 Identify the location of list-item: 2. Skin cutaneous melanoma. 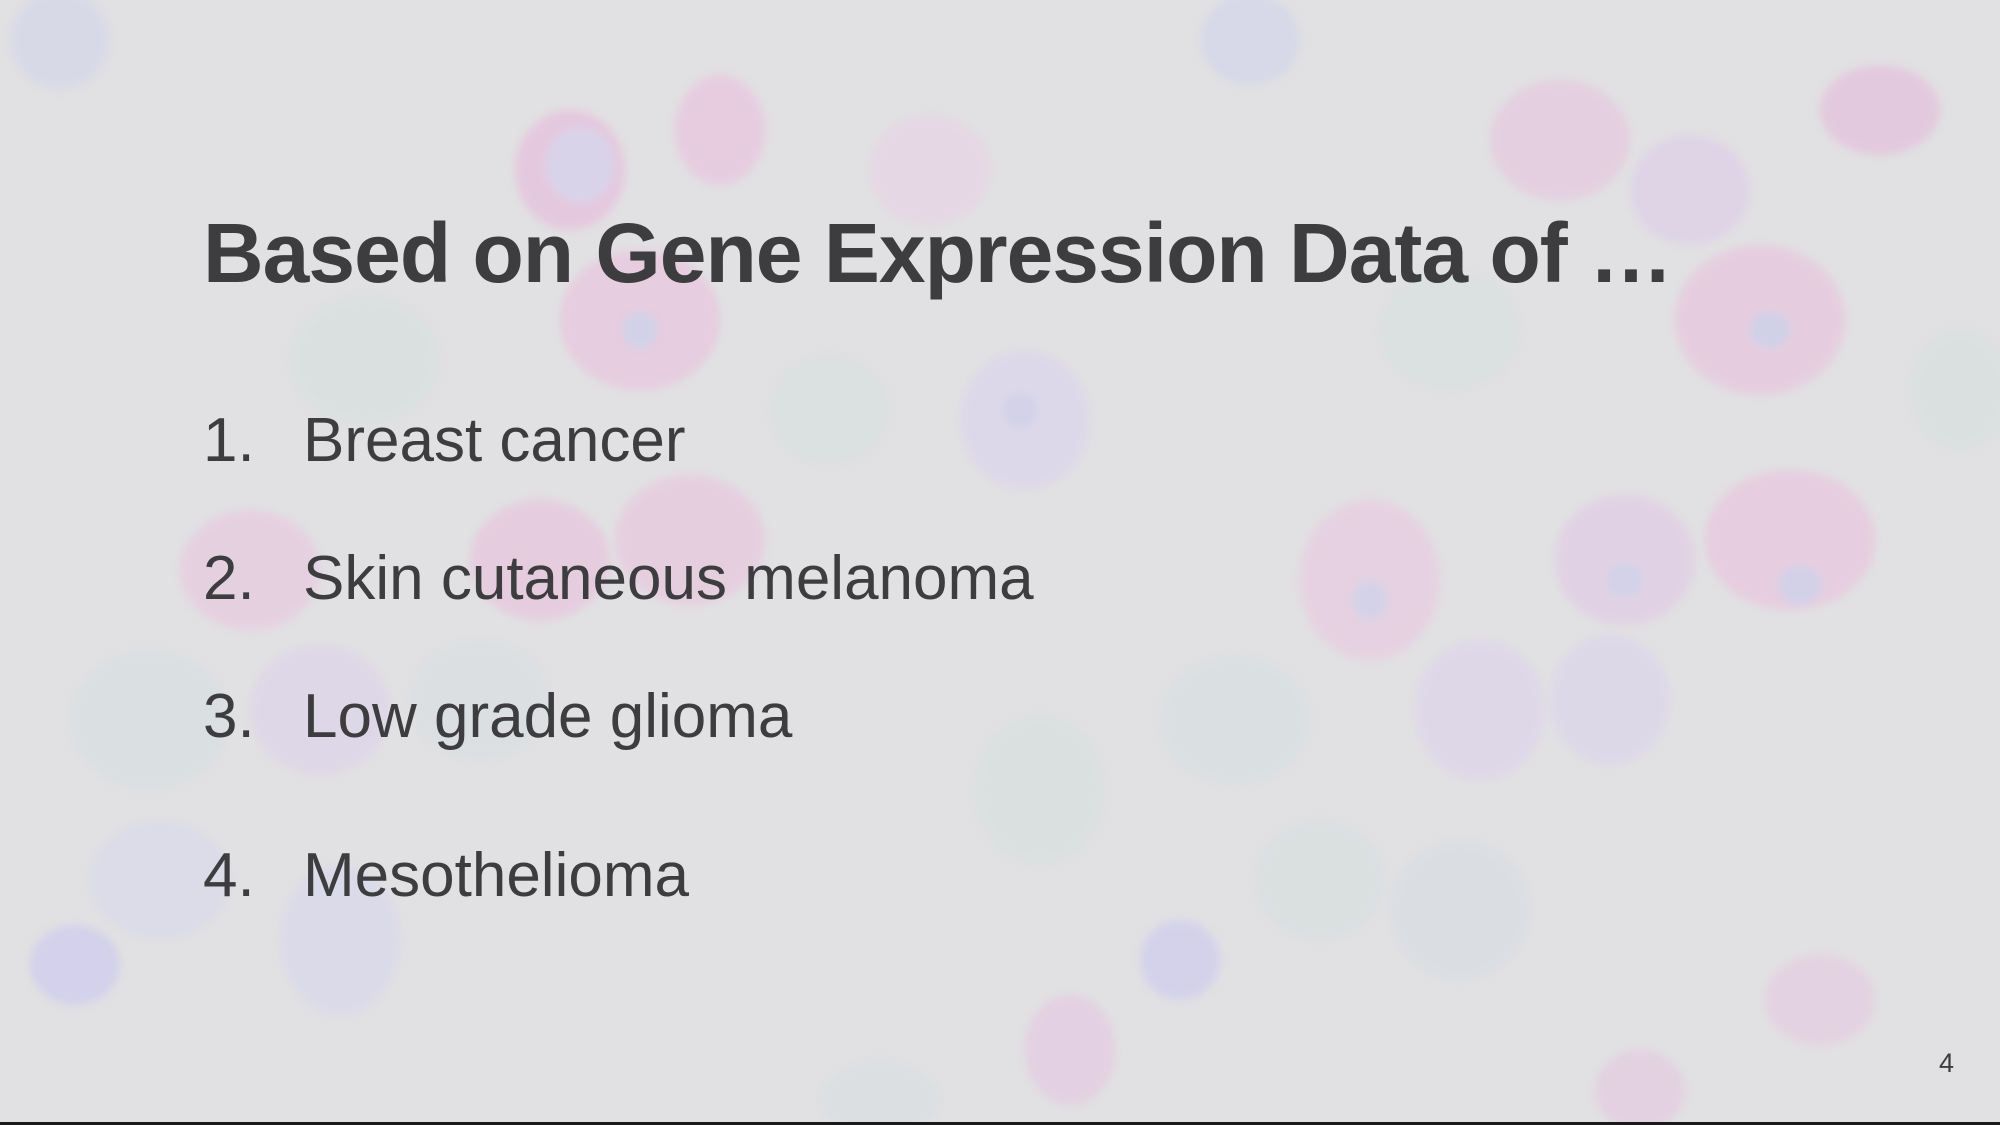
(618, 578).